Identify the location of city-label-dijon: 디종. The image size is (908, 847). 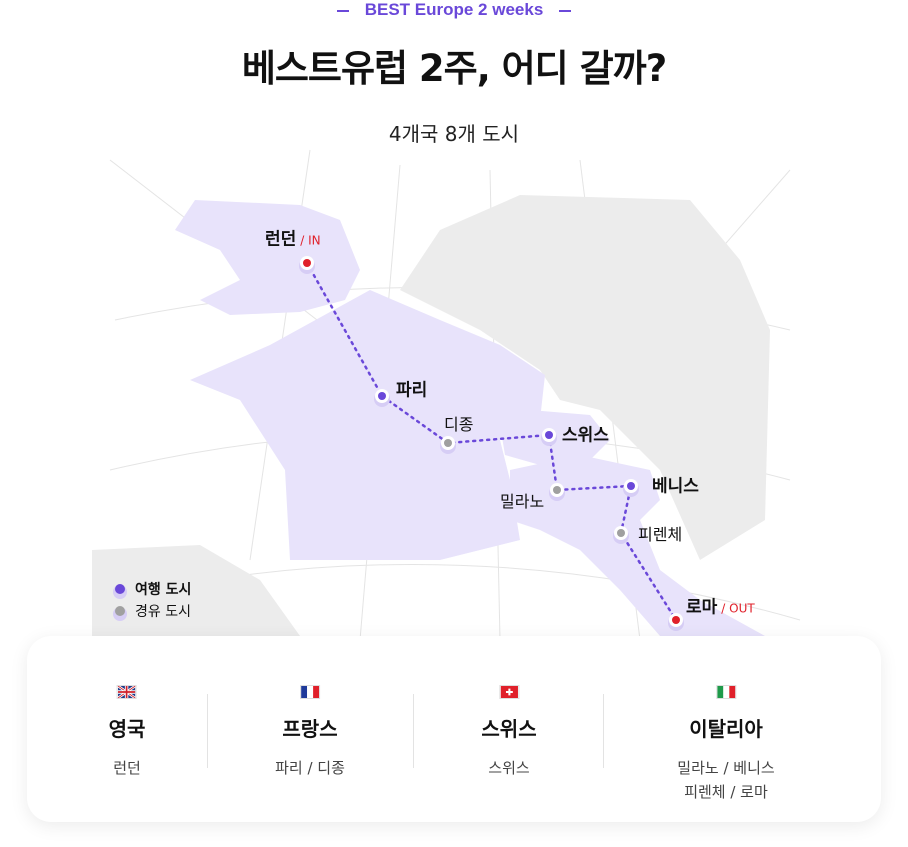
(459, 424).